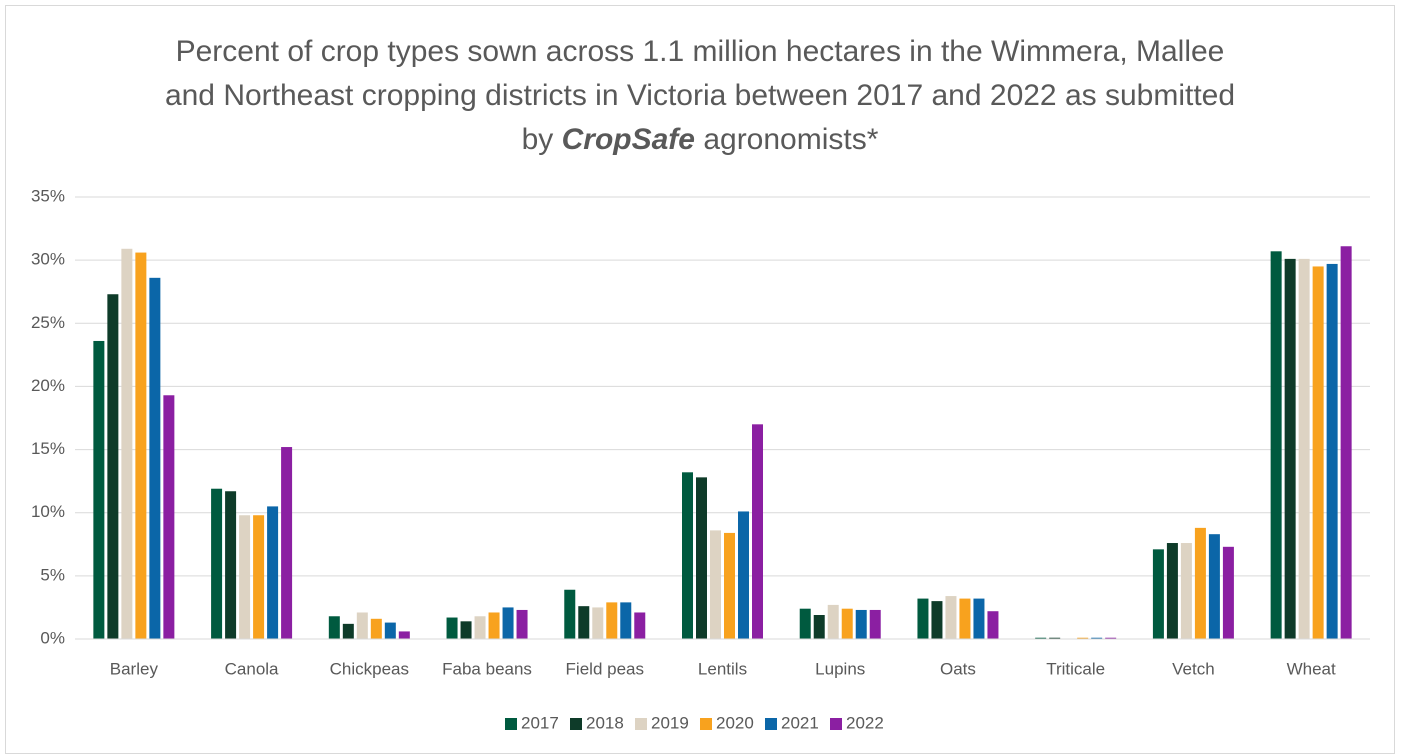  Describe the element at coordinates (800, 722) in the screenshot. I see `legend-label: 2021` at that location.